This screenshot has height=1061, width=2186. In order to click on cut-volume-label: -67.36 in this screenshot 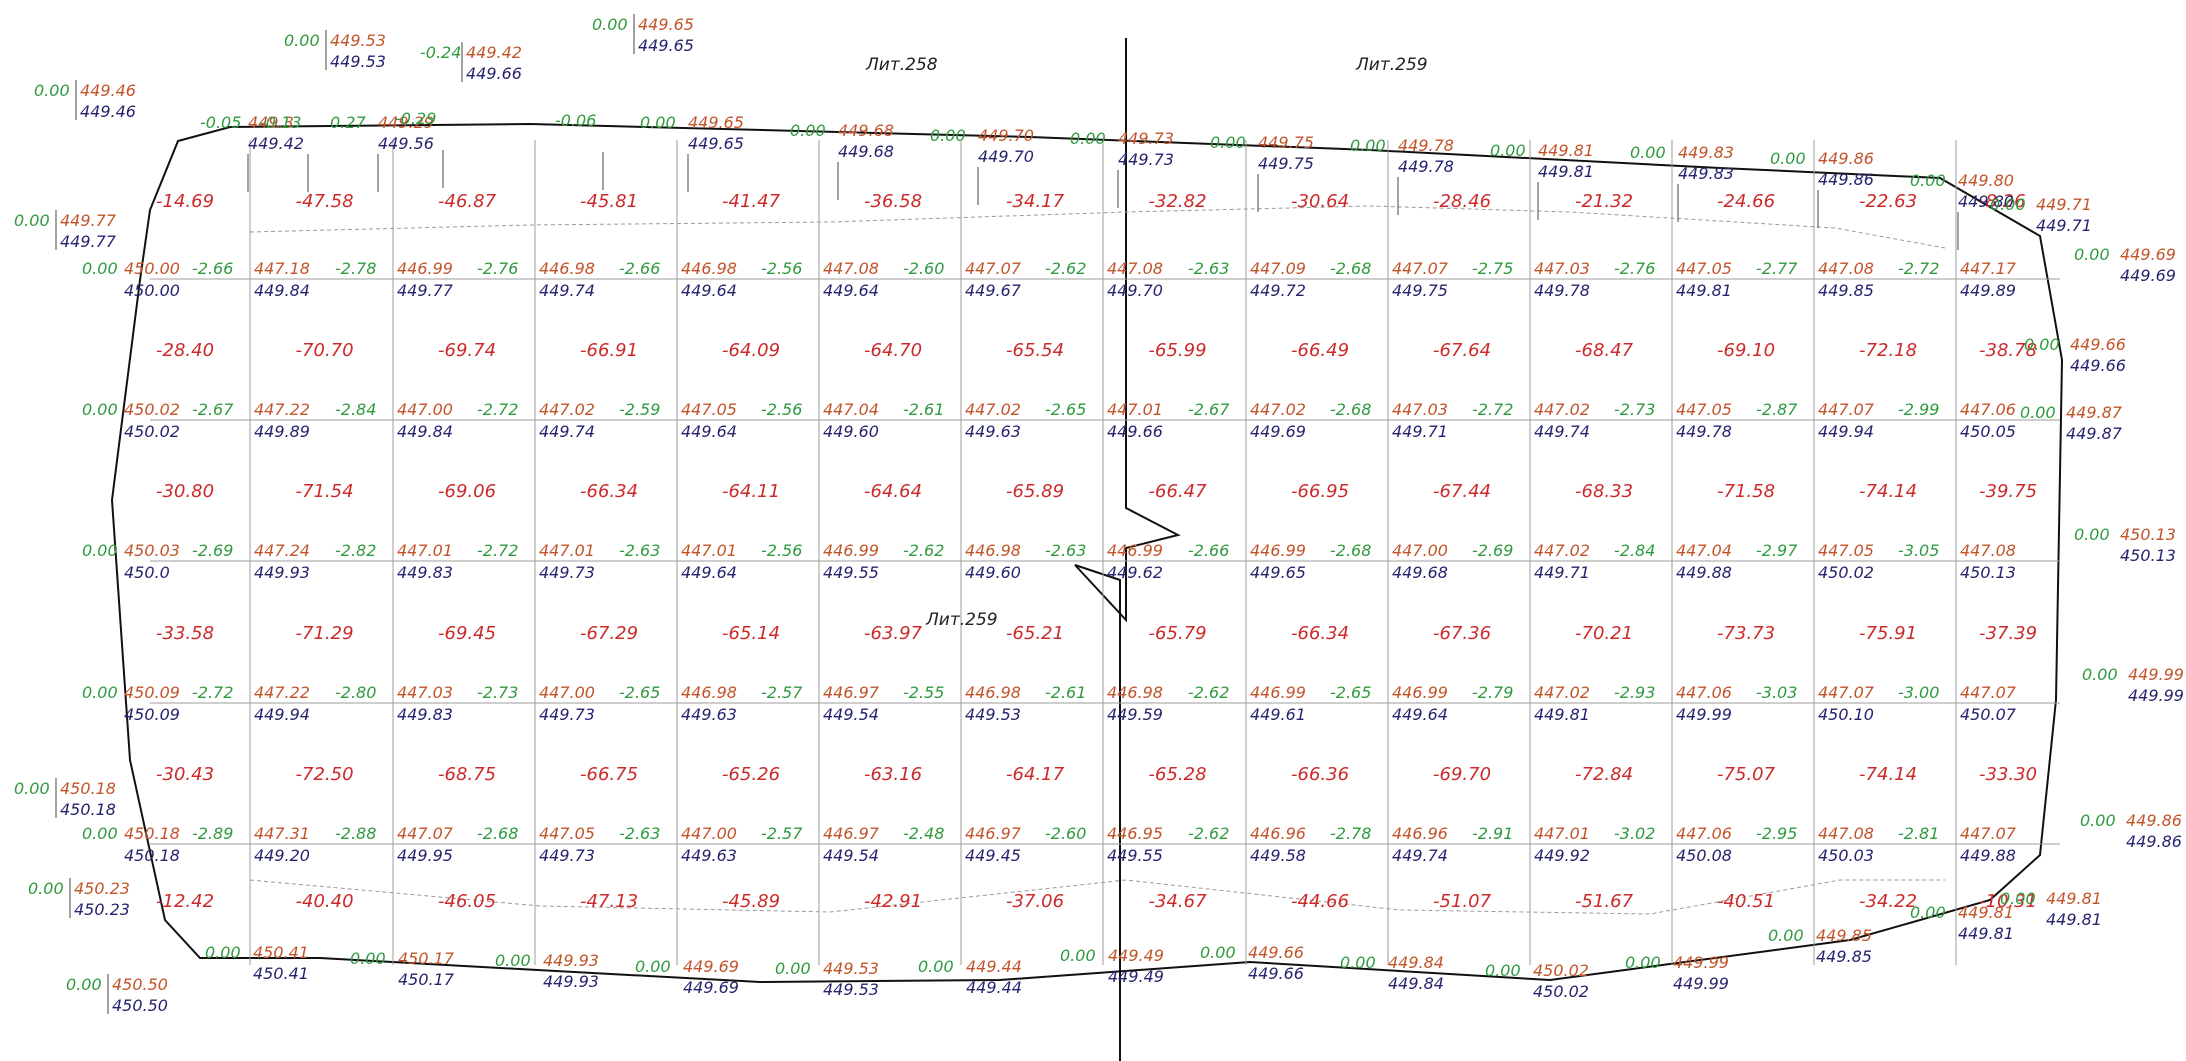, I will do `click(1462, 633)`.